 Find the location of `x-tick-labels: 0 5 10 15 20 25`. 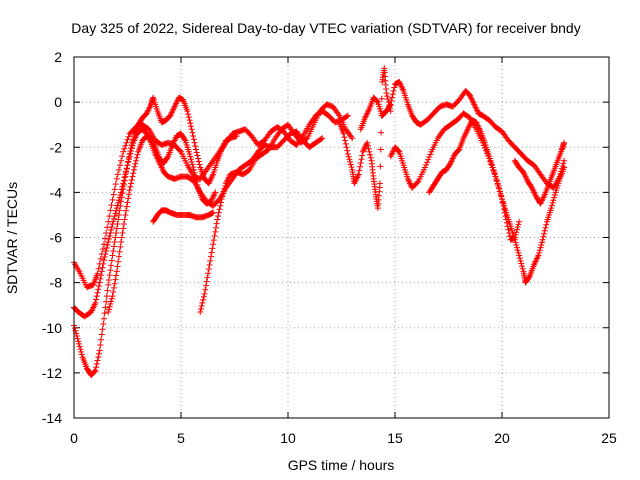

x-tick-labels: 0 5 10 15 20 25 is located at coordinates (343, 438).